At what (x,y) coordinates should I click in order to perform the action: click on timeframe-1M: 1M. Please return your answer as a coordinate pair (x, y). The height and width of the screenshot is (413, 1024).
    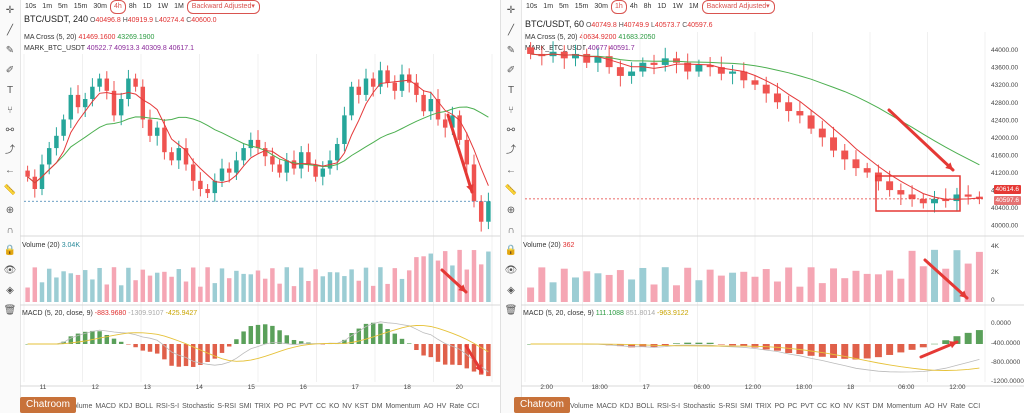
    Looking at the image, I should click on (693, 6).